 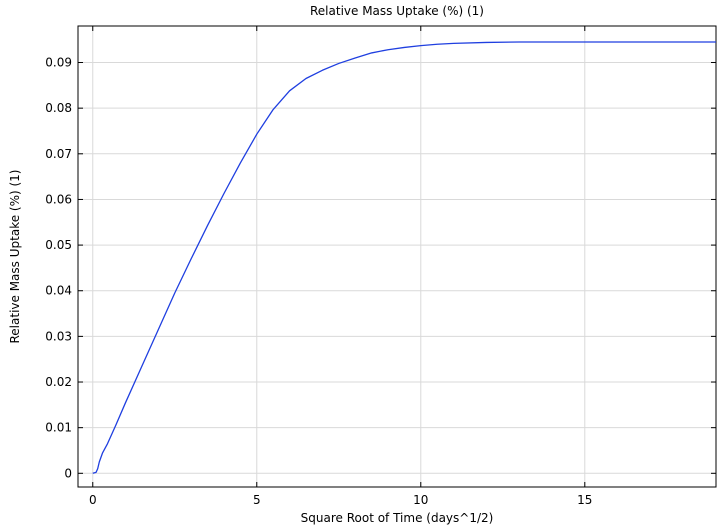 I want to click on y-axis-label: Relative Mass Uptake (%) (1), so click(x=15, y=257).